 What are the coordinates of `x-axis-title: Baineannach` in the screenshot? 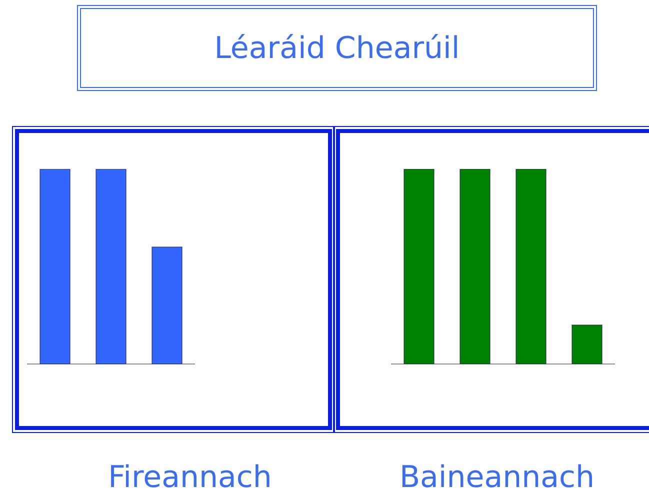 It's located at (497, 477).